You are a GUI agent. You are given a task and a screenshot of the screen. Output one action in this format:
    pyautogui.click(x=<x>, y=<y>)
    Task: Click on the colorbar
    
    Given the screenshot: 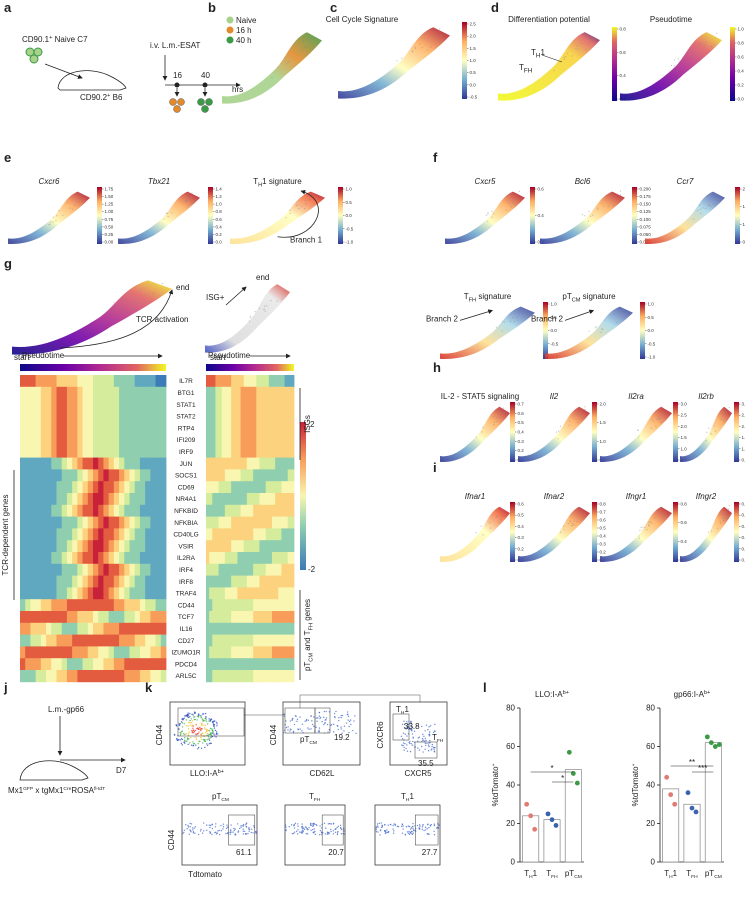 What is the action you would take?
    pyautogui.click(x=210, y=215)
    